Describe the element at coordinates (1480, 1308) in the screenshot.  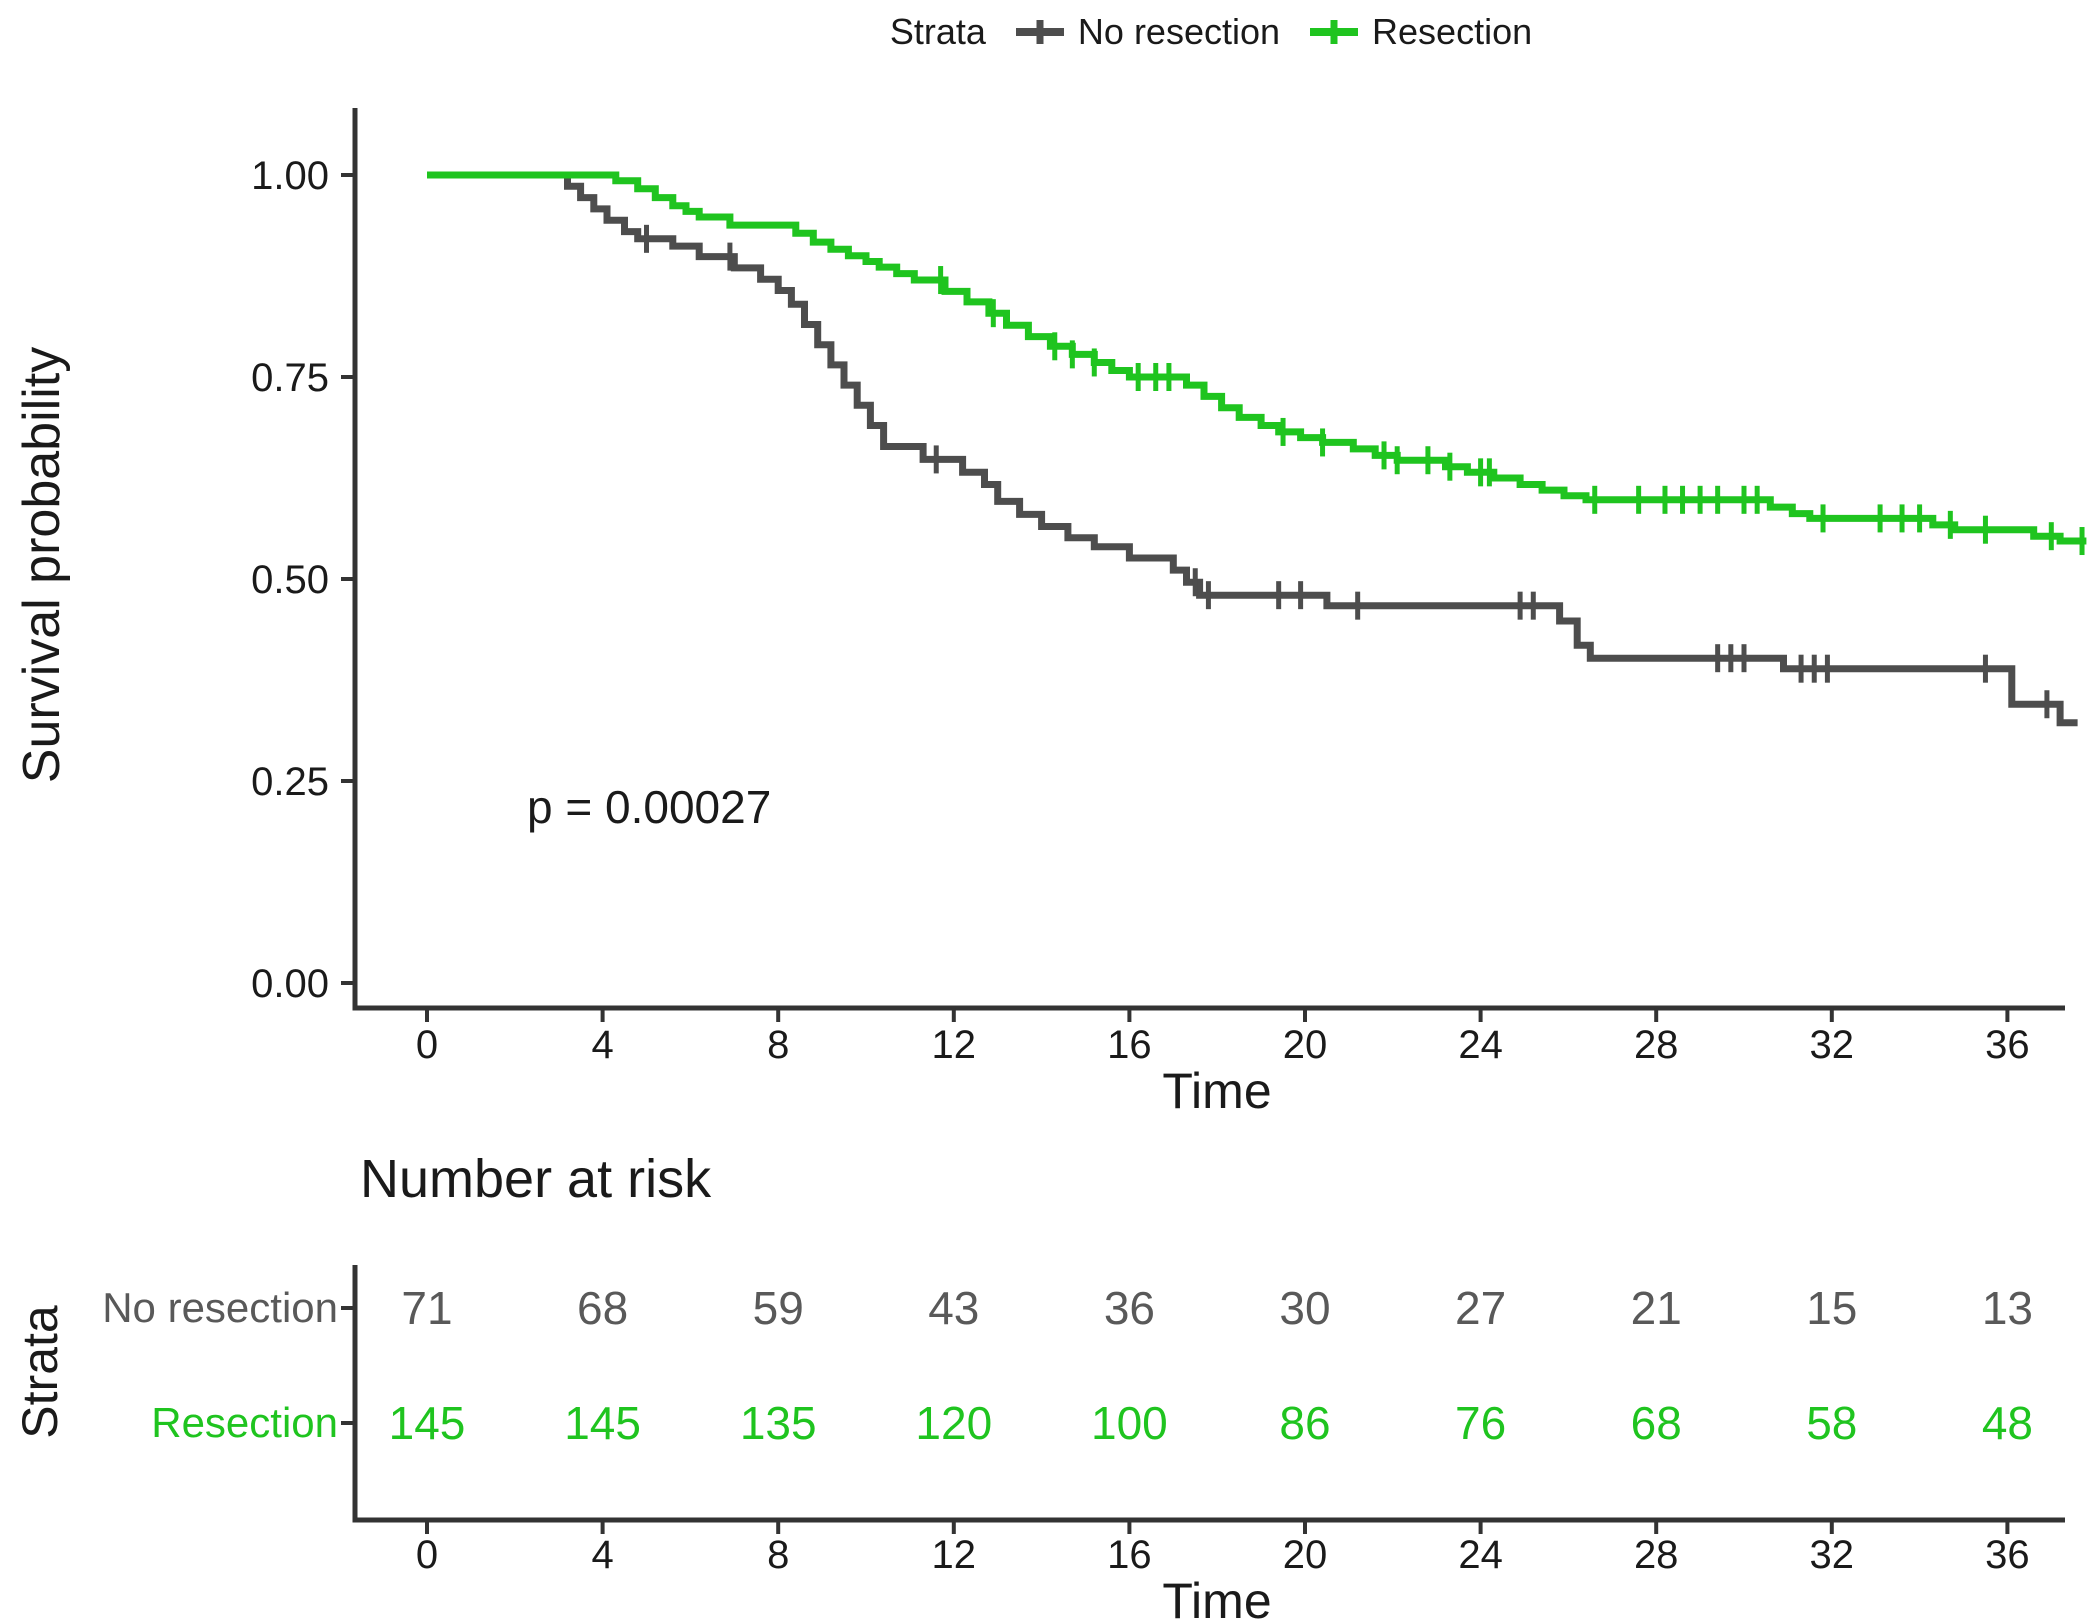
I see `risk-count: 27` at that location.